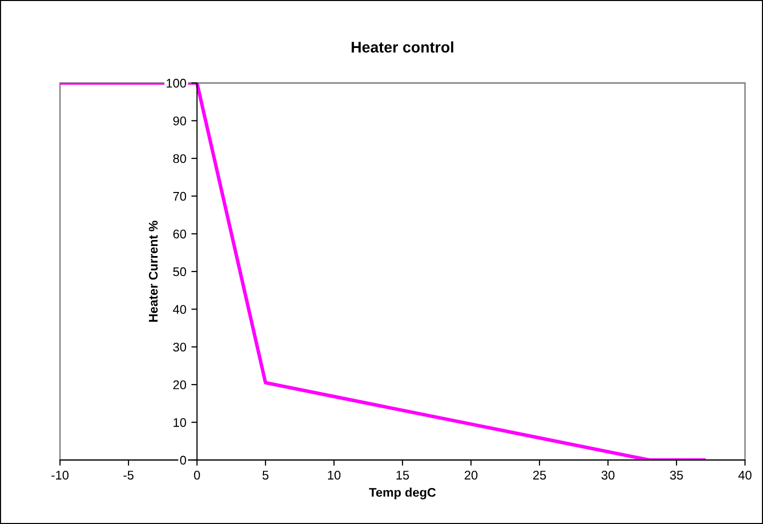 Image resolution: width=763 pixels, height=524 pixels. I want to click on x-tick-label: 40, so click(745, 475).